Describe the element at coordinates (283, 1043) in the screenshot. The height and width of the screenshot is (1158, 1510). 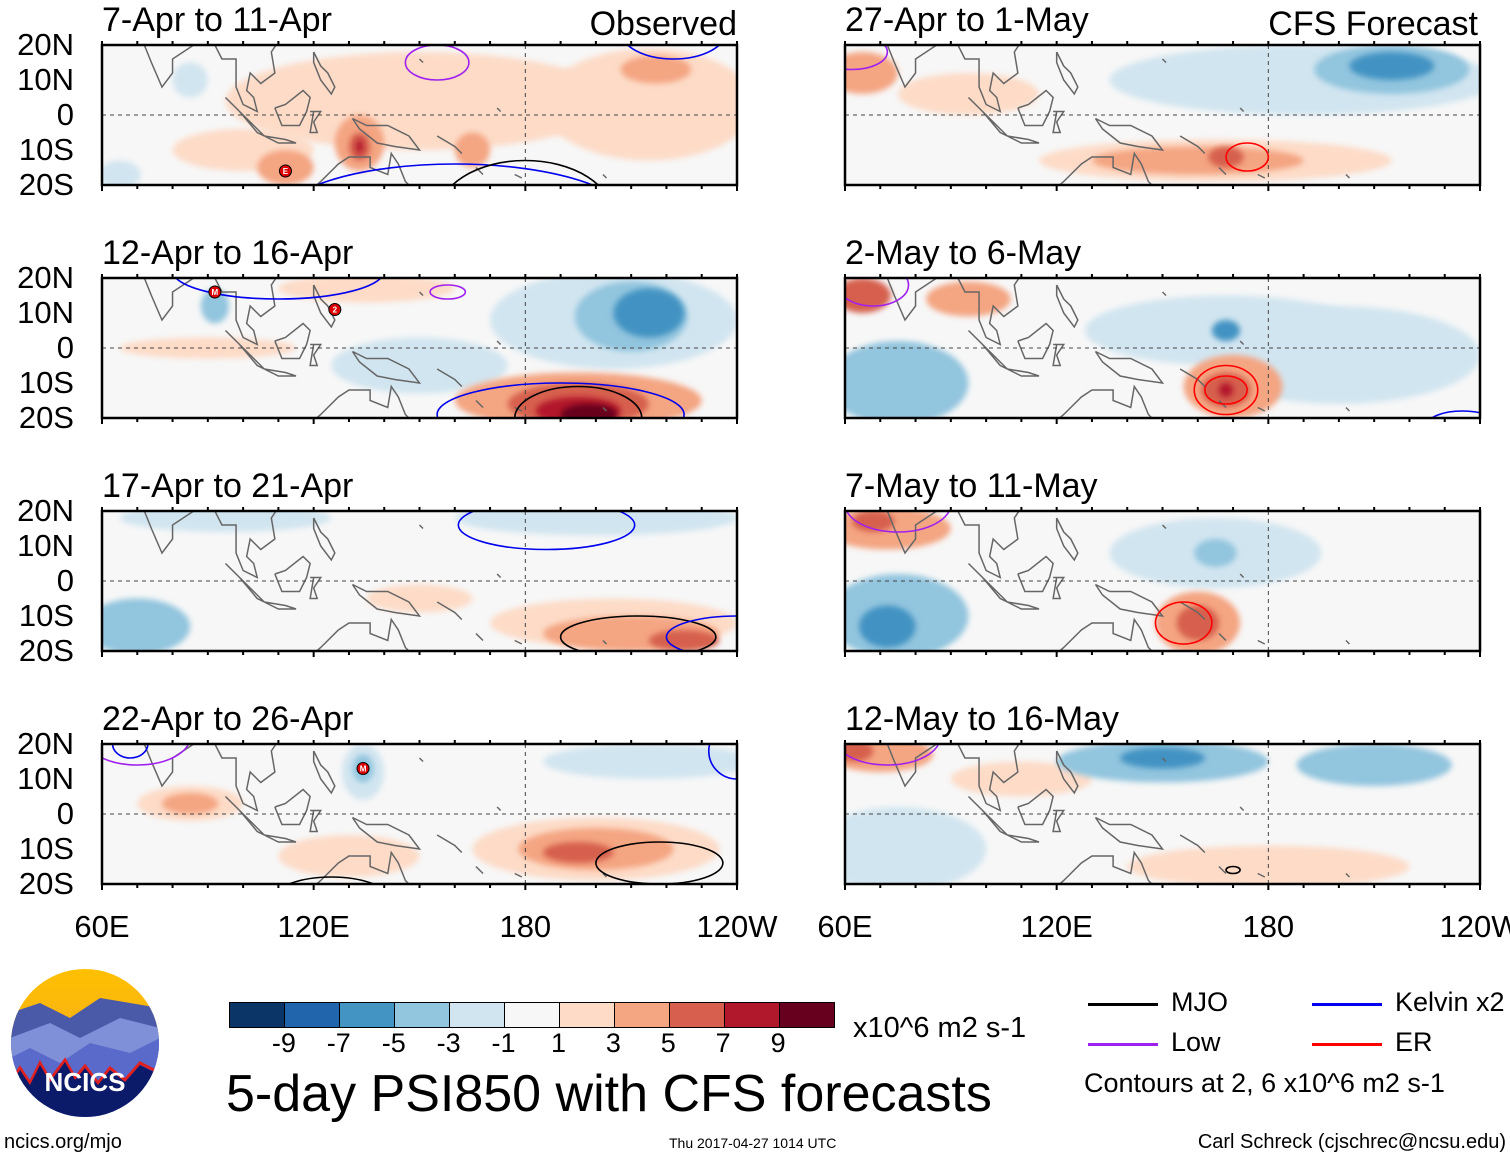
I see `colorbar-tick-label: -9` at that location.